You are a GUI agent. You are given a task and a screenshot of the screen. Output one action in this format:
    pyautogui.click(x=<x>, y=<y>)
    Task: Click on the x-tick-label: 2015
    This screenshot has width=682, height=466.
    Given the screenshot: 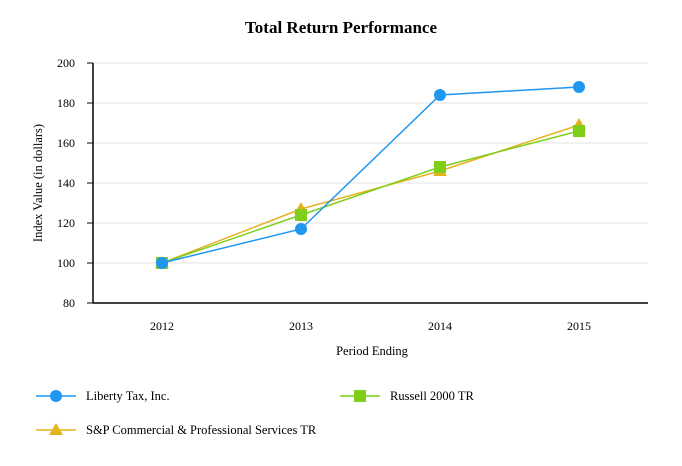 What is the action you would take?
    pyautogui.click(x=579, y=326)
    